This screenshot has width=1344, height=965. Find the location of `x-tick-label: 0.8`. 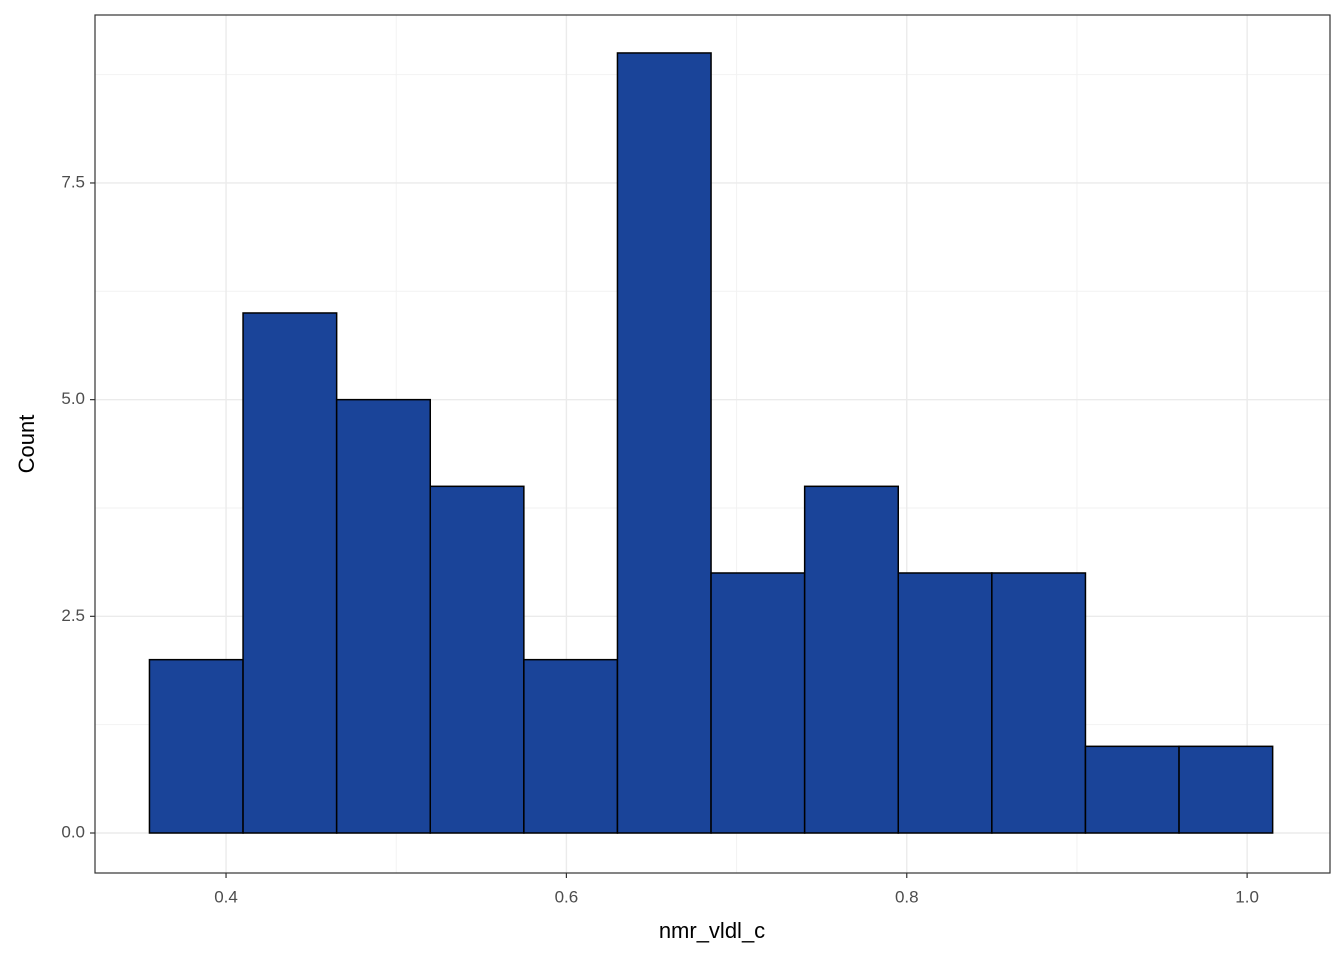

x-tick-label: 0.8 is located at coordinates (907, 896).